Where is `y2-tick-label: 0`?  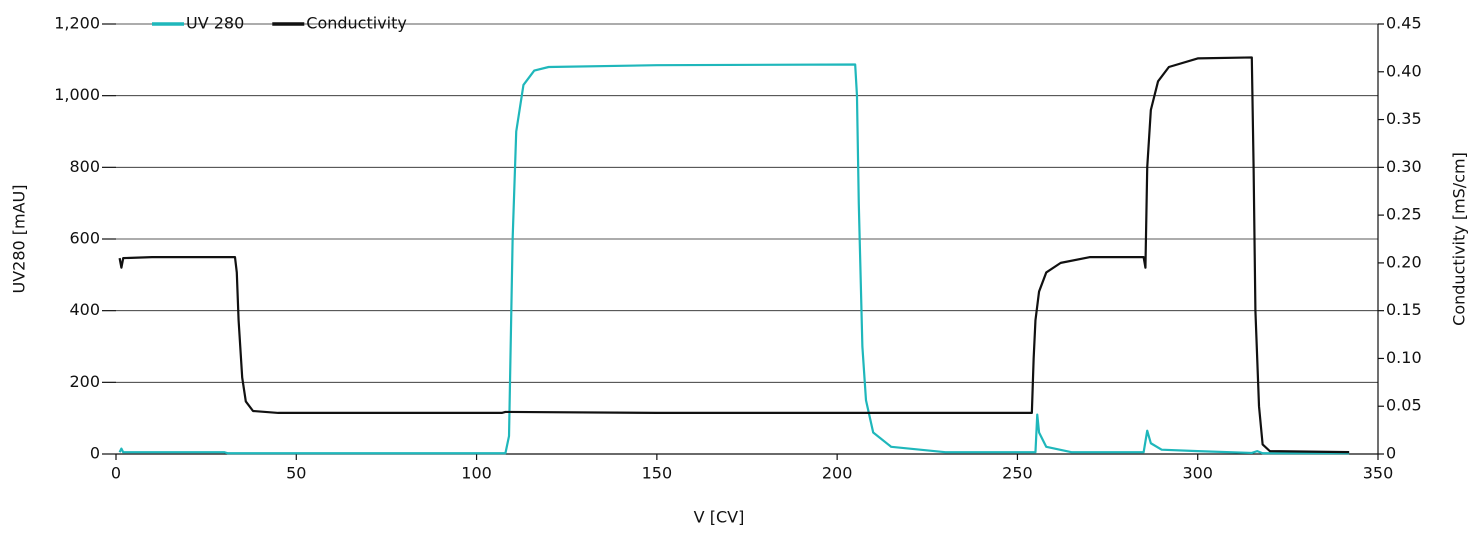
y2-tick-label: 0 is located at coordinates (1391, 453).